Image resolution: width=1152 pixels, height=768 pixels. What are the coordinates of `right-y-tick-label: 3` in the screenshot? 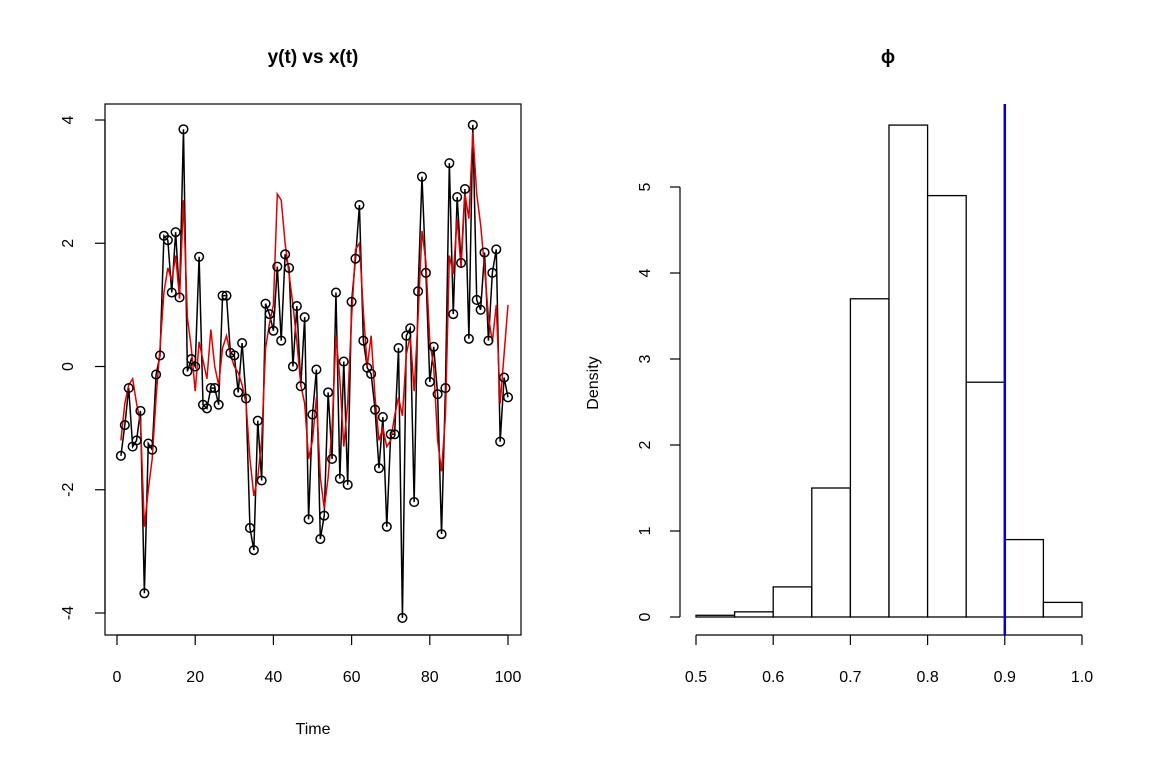 It's located at (645, 358).